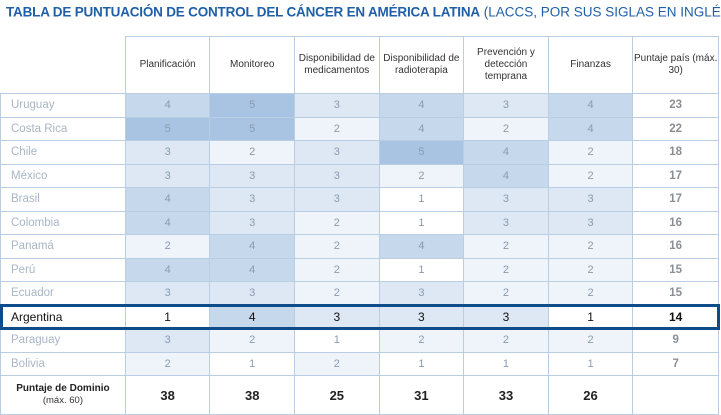 The width and height of the screenshot is (721, 415). Describe the element at coordinates (675, 65) in the screenshot. I see `header-country-score: Puntaje país (máx. 30)` at that location.